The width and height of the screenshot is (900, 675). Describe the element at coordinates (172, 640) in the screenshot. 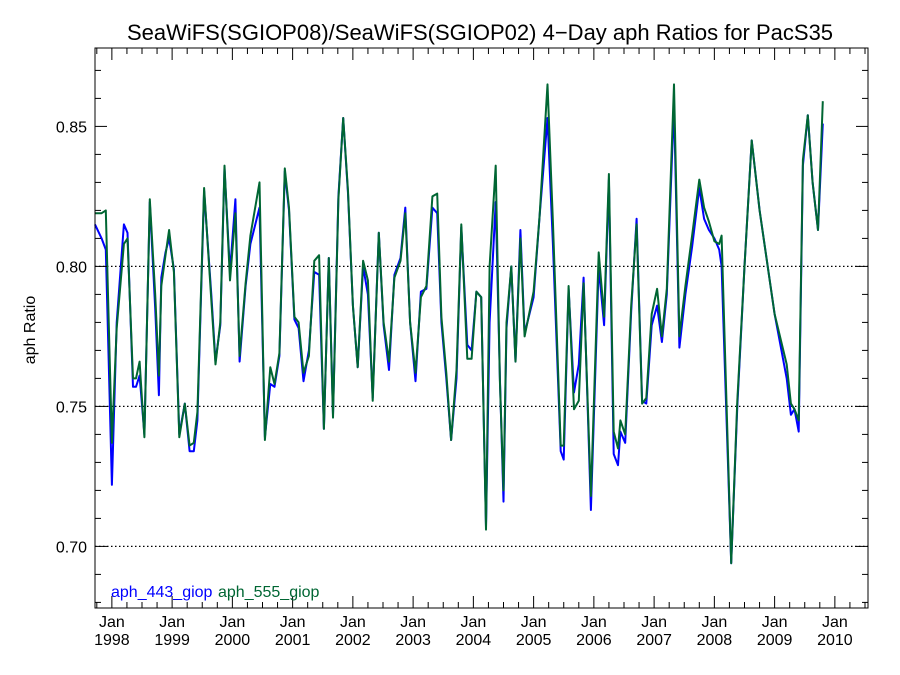

I see `x-tick-label-year: 1999` at that location.